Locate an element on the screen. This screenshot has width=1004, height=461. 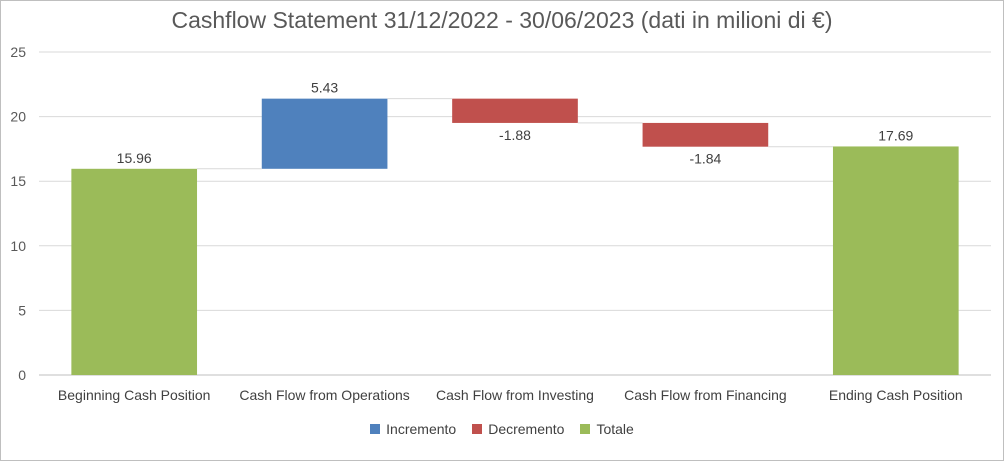
category-label: Cash Flow from Investing is located at coordinates (515, 395).